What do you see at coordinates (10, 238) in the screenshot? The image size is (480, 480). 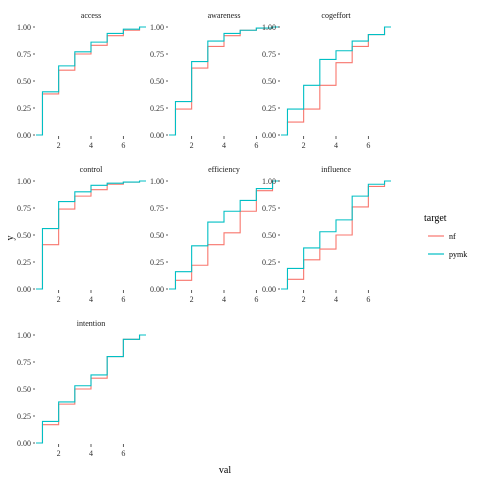 I see `y-axis-title: y` at bounding box center [10, 238].